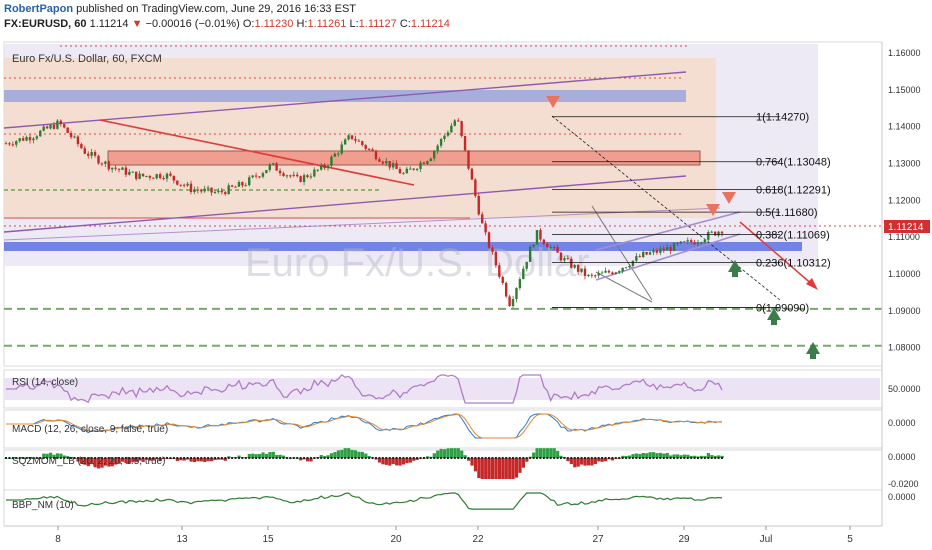  What do you see at coordinates (39, 9) in the screenshot?
I see `author-link: RobertPapon` at bounding box center [39, 9].